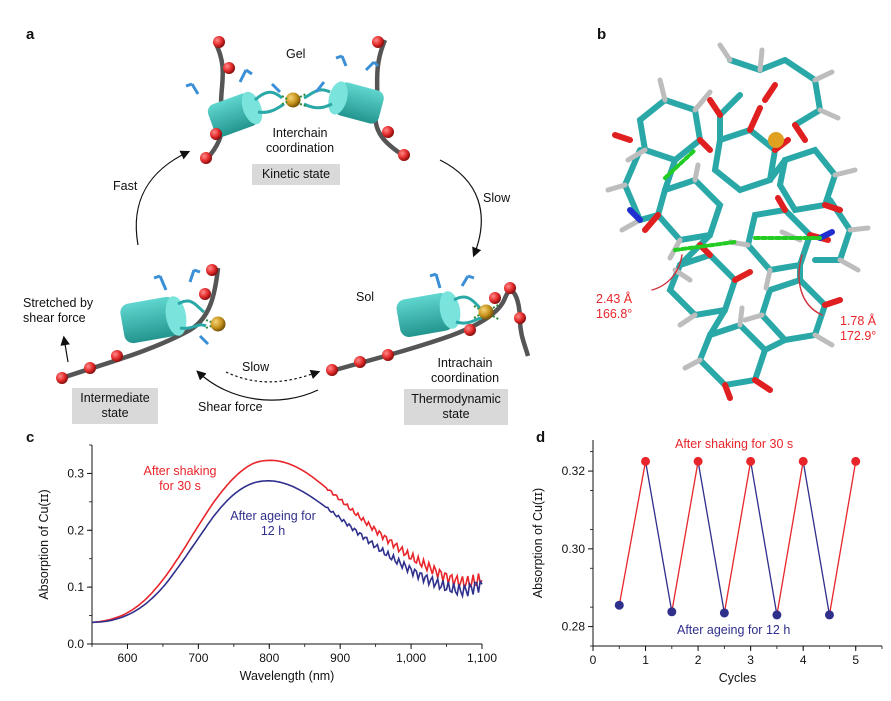  What do you see at coordinates (738, 678) in the screenshot?
I see `x-axis-label: Cycles` at bounding box center [738, 678].